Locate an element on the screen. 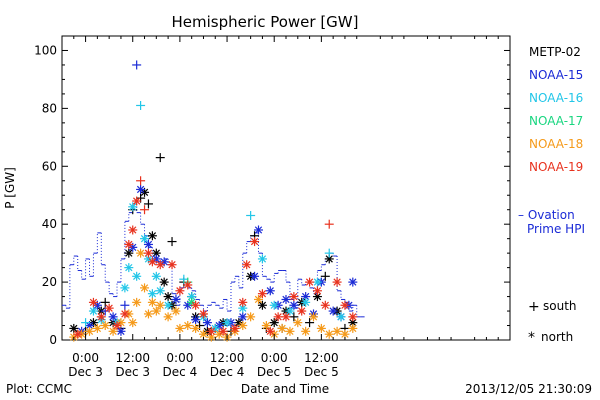 This screenshot has height=400, width=600. north-symbol: * is located at coordinates (531, 338).